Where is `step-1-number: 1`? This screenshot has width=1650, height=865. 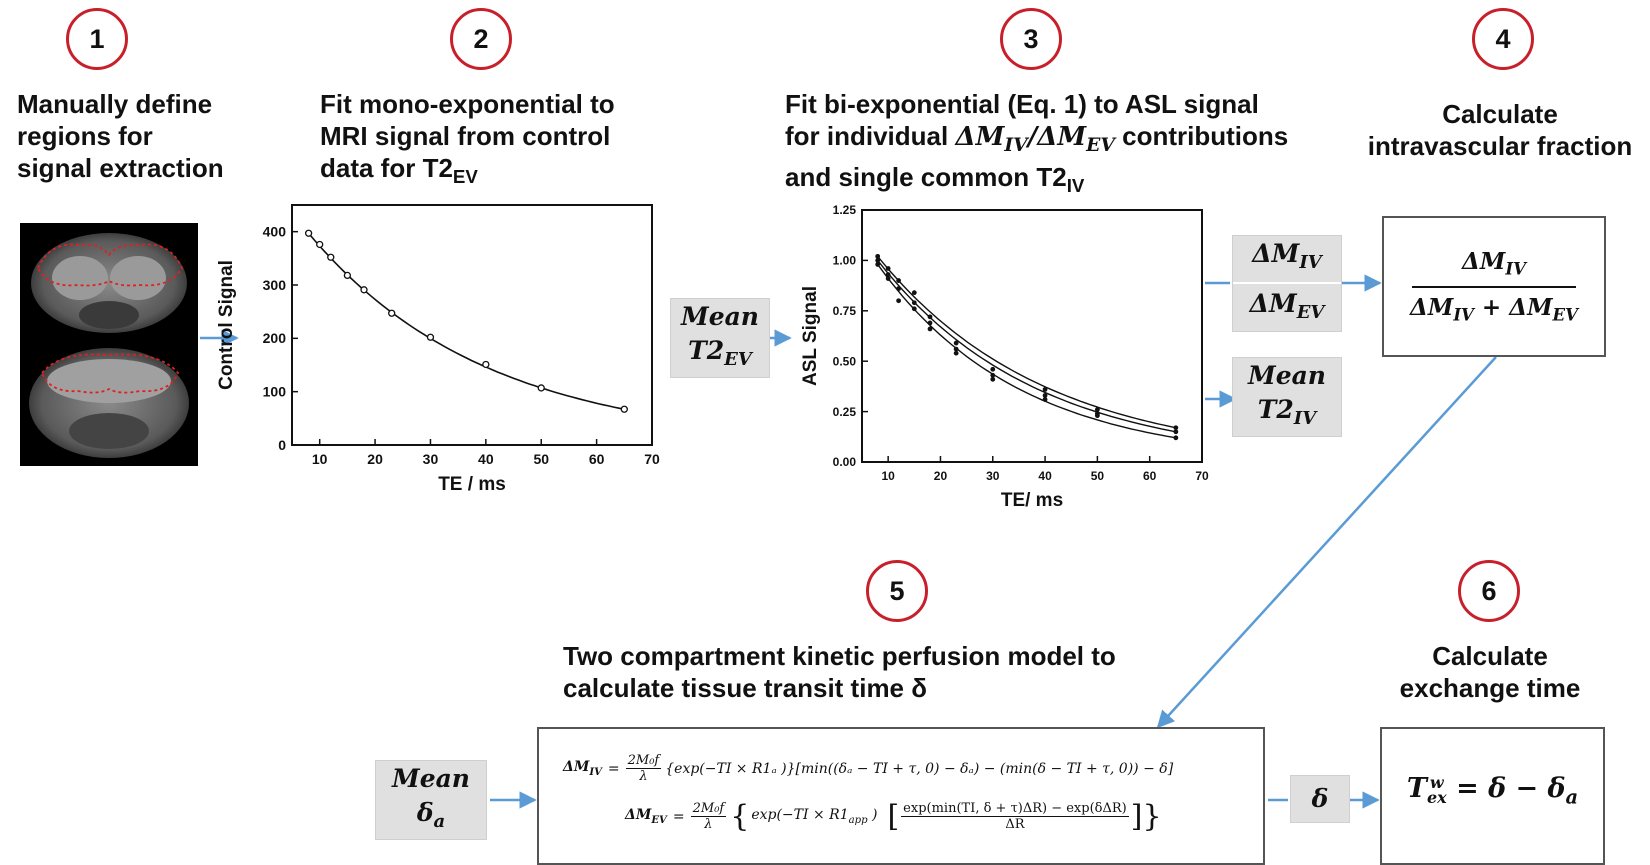
step-1-number: 1 is located at coordinates (97, 38).